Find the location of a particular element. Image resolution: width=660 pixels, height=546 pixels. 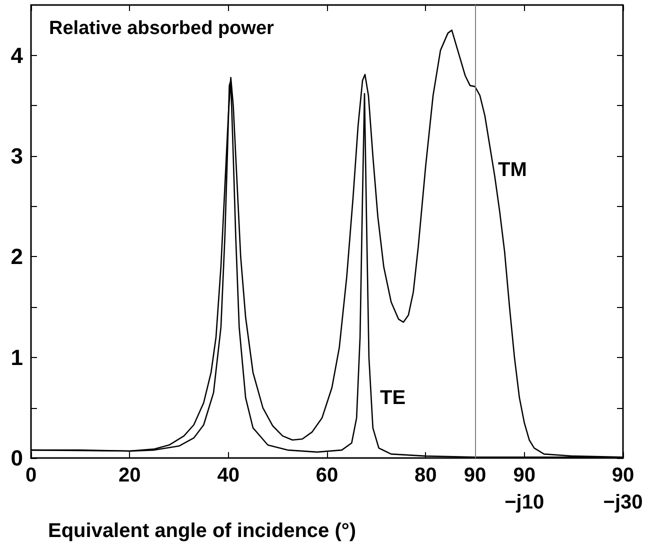

x-tick-label: 40 is located at coordinates (228, 475).